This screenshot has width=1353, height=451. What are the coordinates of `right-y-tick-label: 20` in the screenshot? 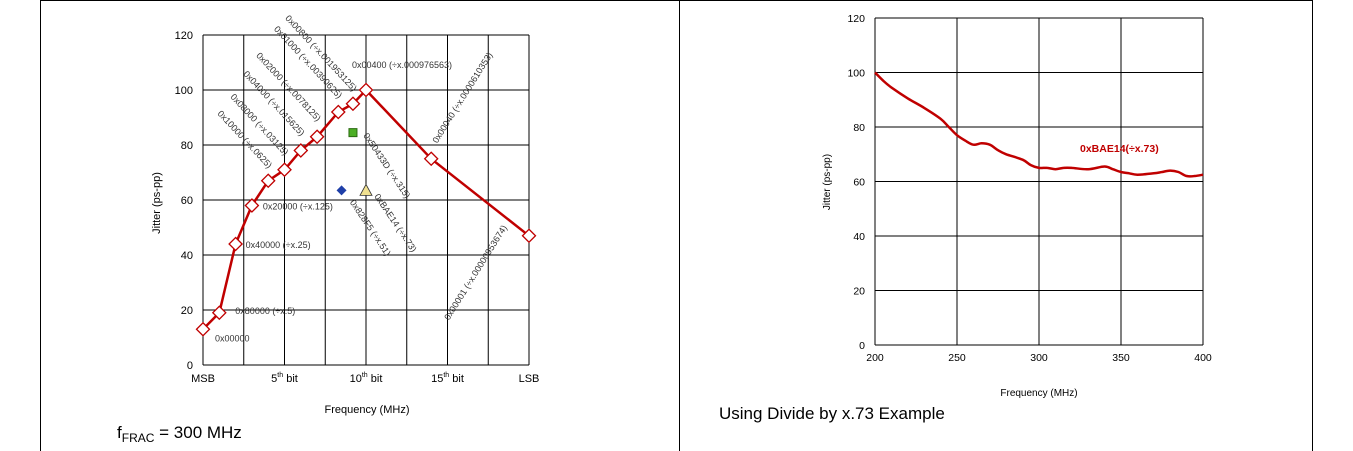 It's located at (859, 292).